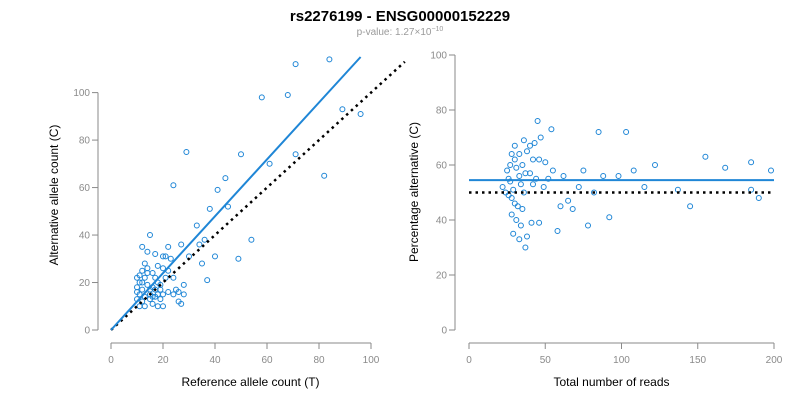  What do you see at coordinates (414, 192) in the screenshot?
I see `right-y-axis-label: Percentage alternative (C)` at bounding box center [414, 192].